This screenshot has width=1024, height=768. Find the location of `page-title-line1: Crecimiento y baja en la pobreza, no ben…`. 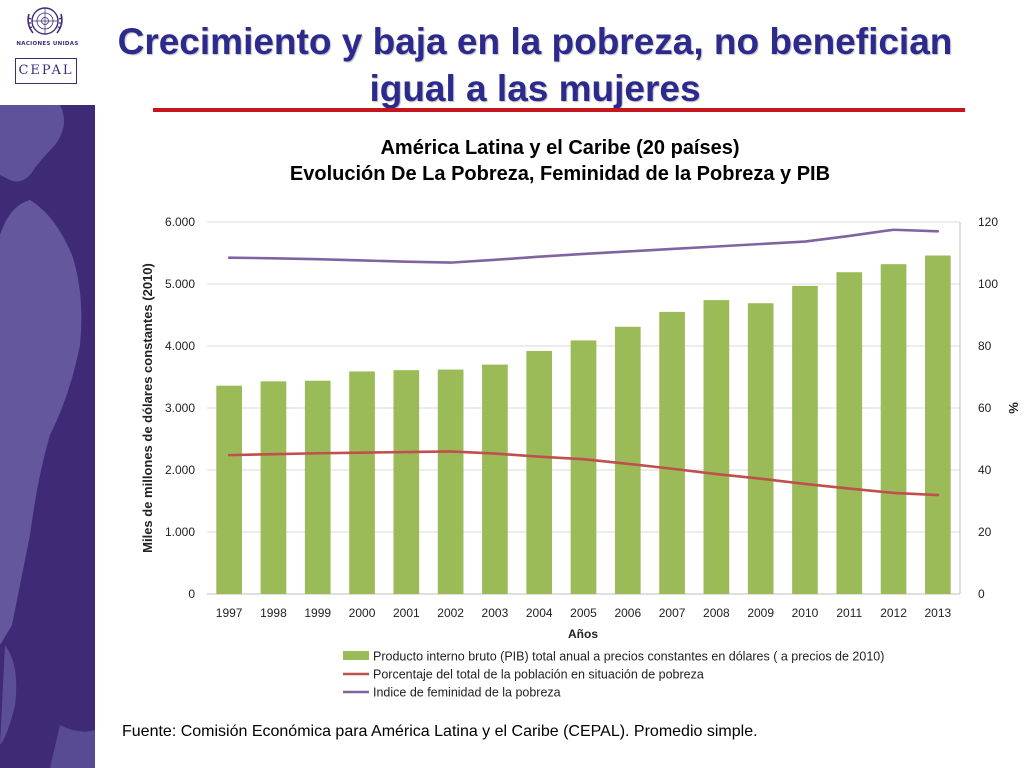

page-title-line1: Crecimiento y baja en la pobreza, no ben… is located at coordinates (535, 41).